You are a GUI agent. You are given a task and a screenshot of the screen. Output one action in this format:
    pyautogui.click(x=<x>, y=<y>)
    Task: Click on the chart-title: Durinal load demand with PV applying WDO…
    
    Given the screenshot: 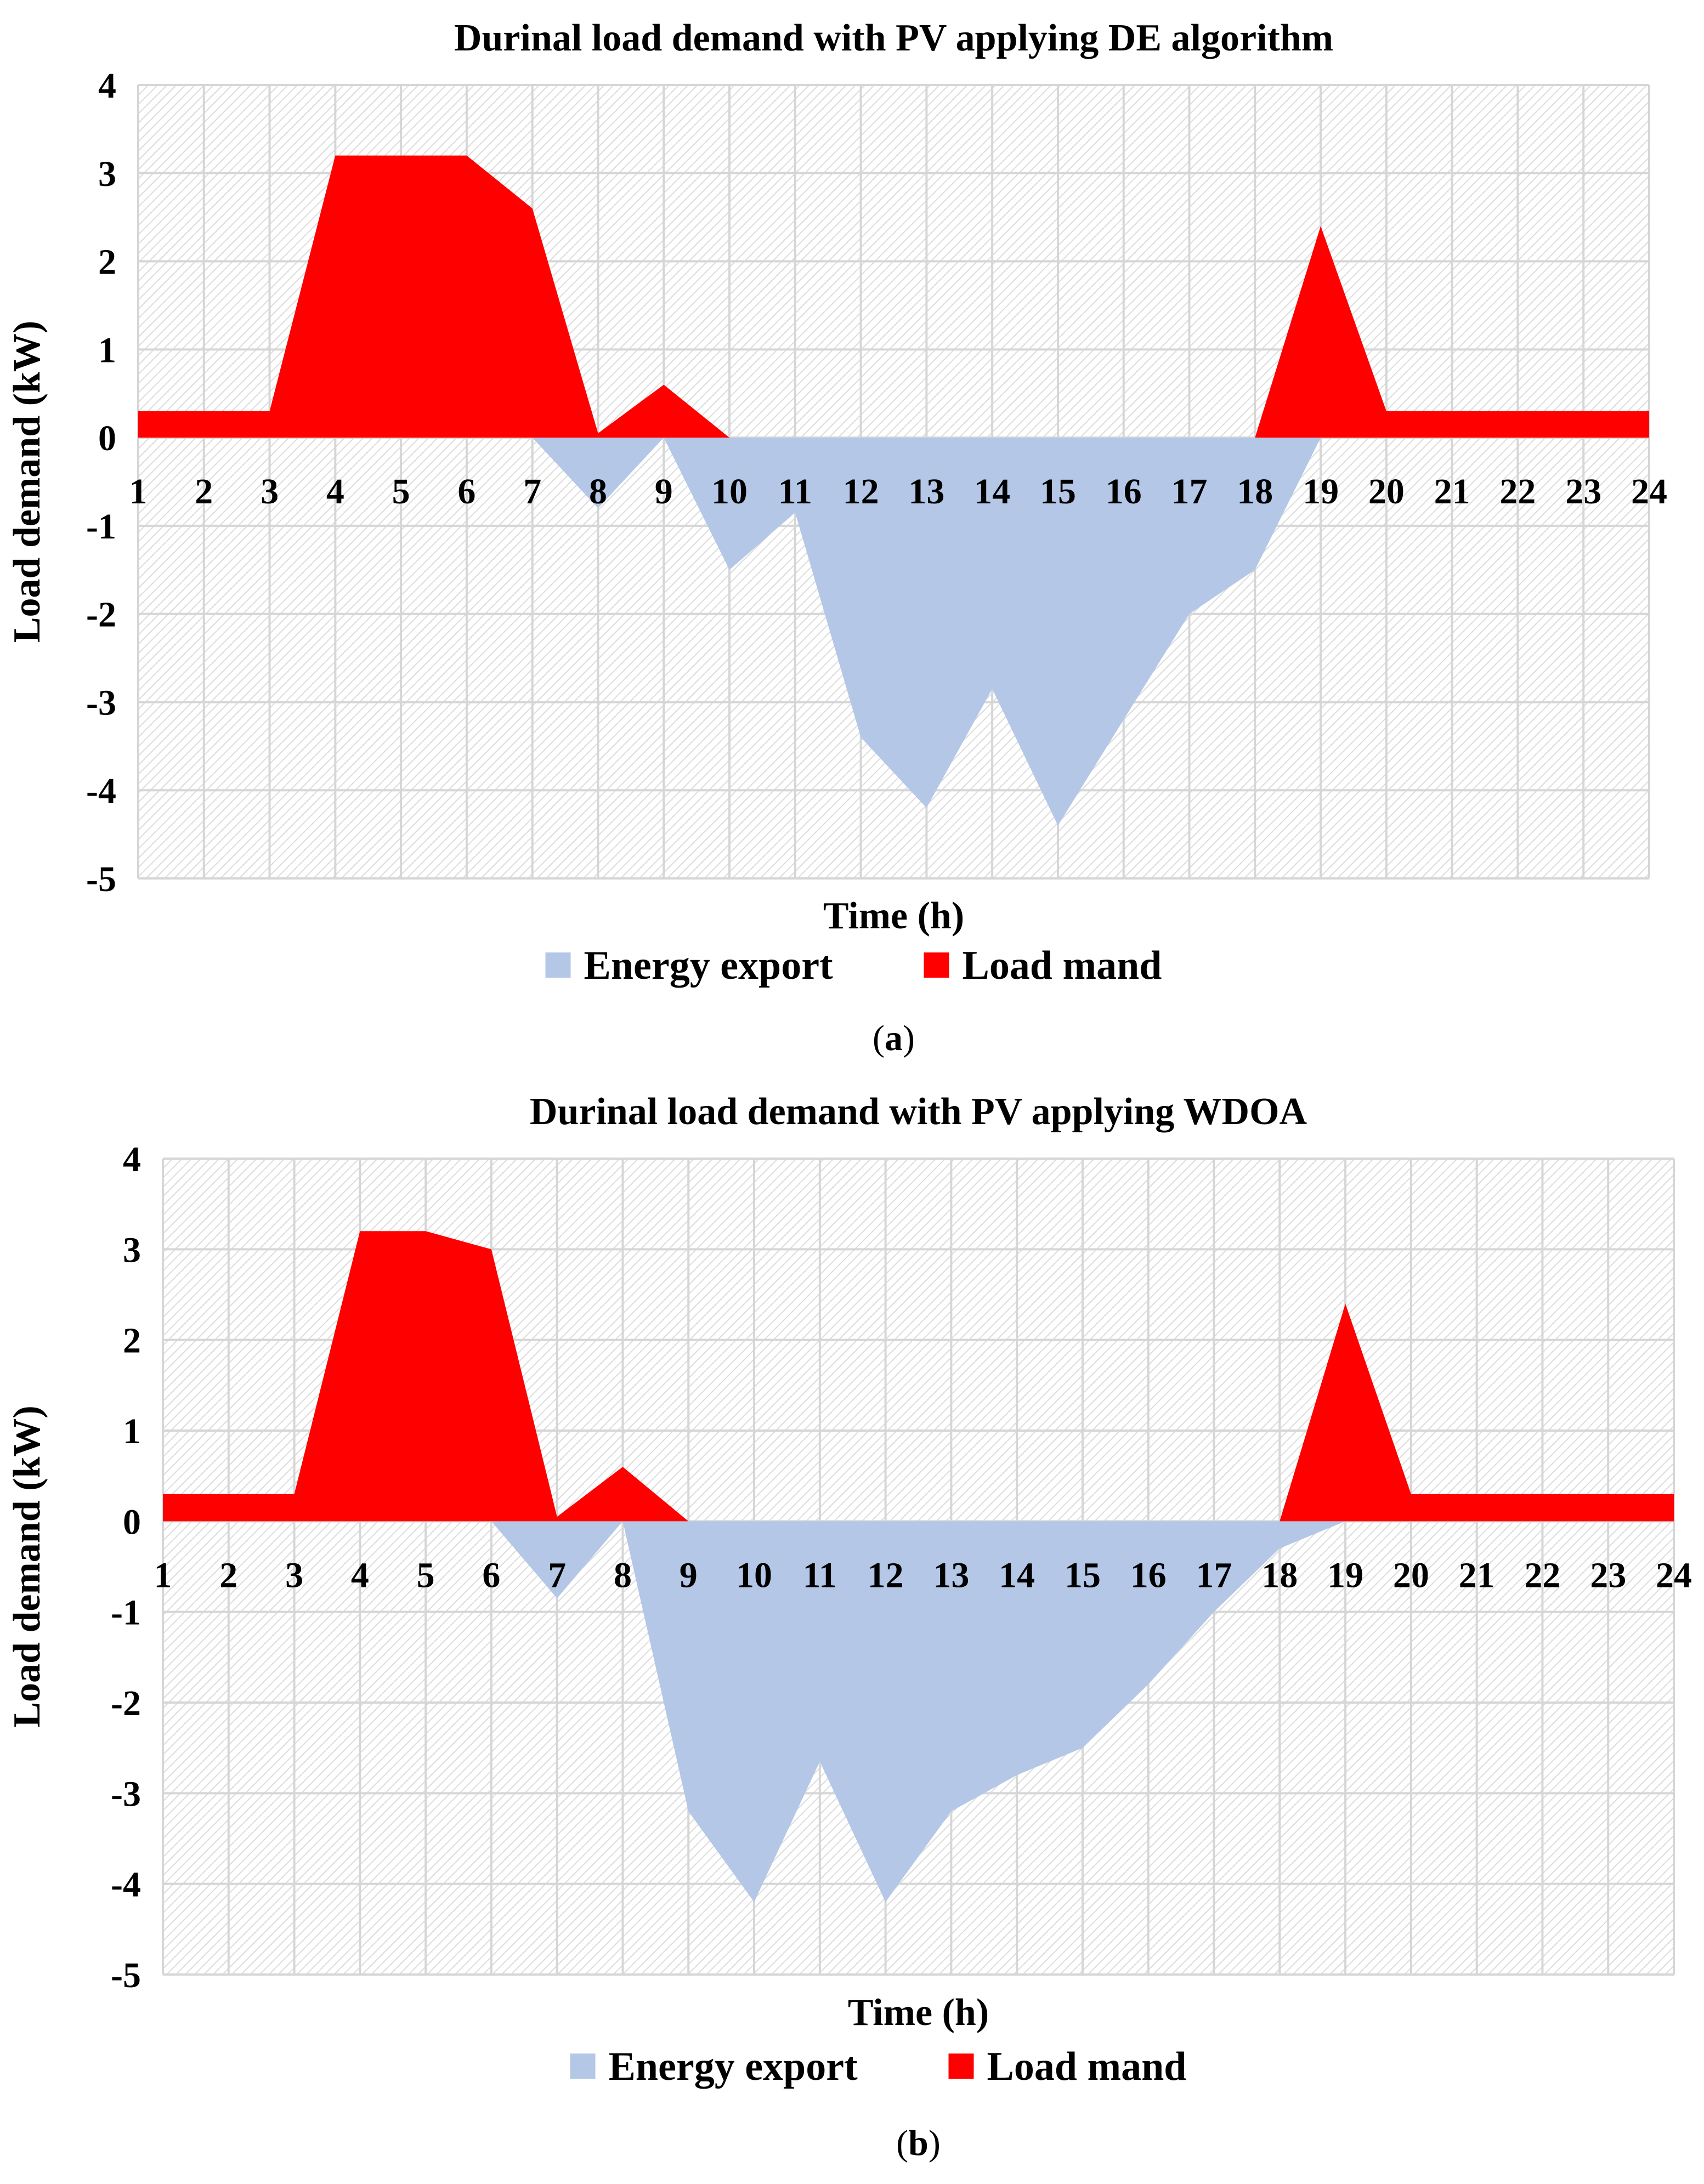 What is the action you would take?
    pyautogui.click(x=918, y=1112)
    